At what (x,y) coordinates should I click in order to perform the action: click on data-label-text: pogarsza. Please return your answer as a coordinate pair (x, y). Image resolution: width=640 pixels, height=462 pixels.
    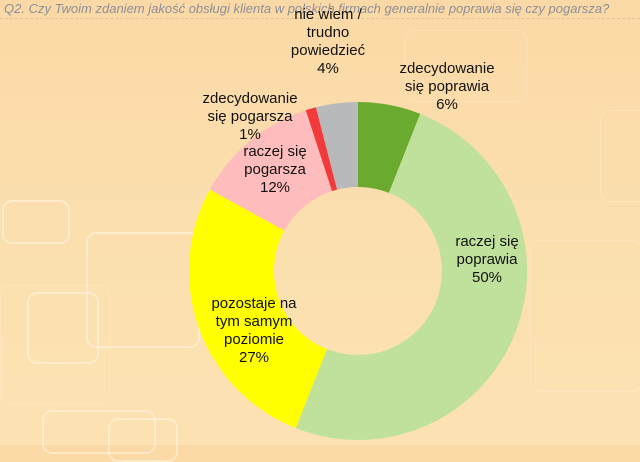
    Looking at the image, I should click on (275, 169).